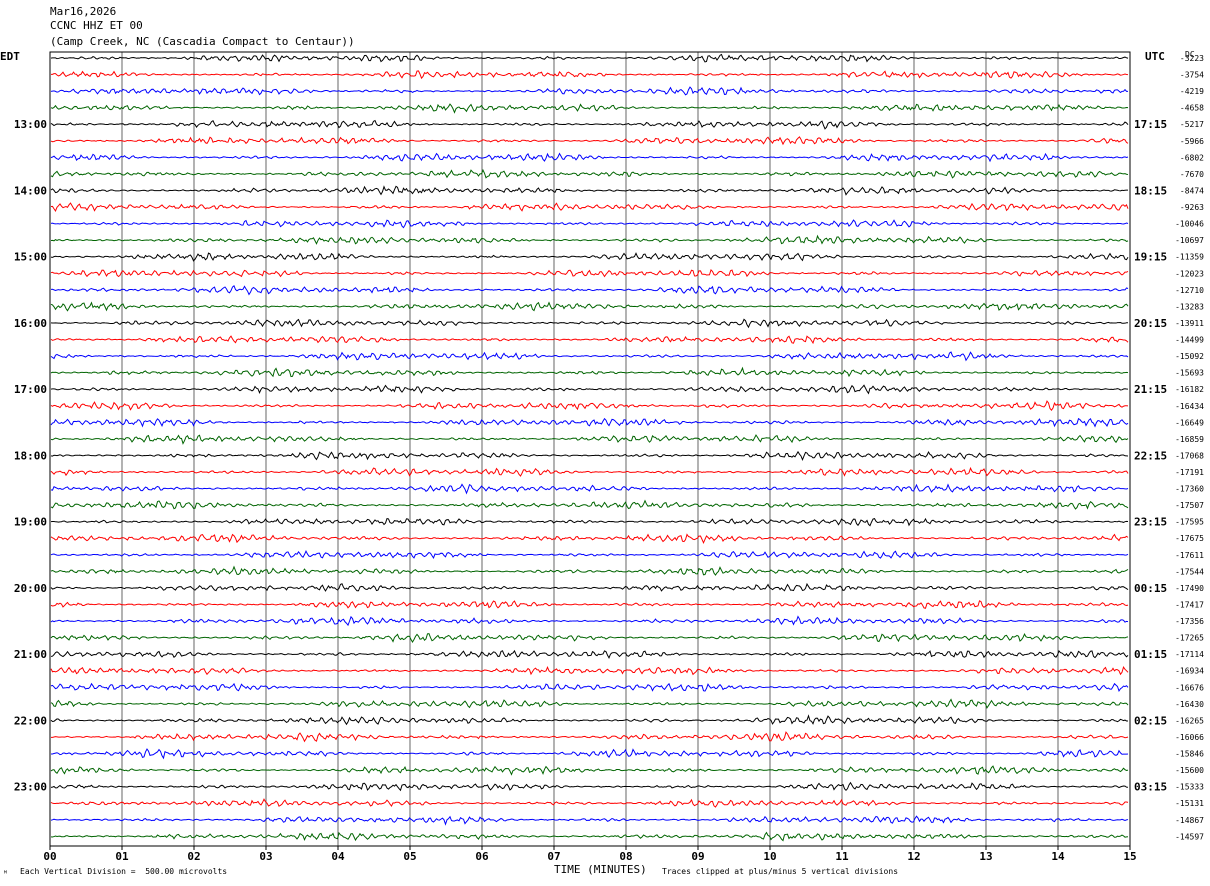  I want to click on x-tick-label: 05, so click(409, 856).